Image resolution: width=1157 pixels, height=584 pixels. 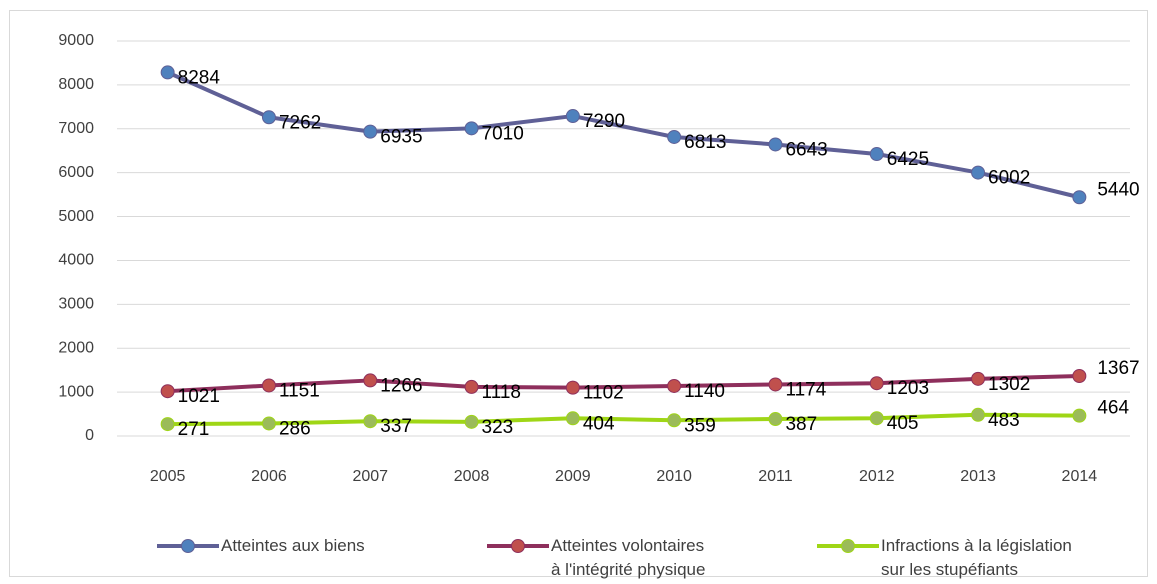 What do you see at coordinates (295, 428) in the screenshot?
I see `data-label: 286` at bounding box center [295, 428].